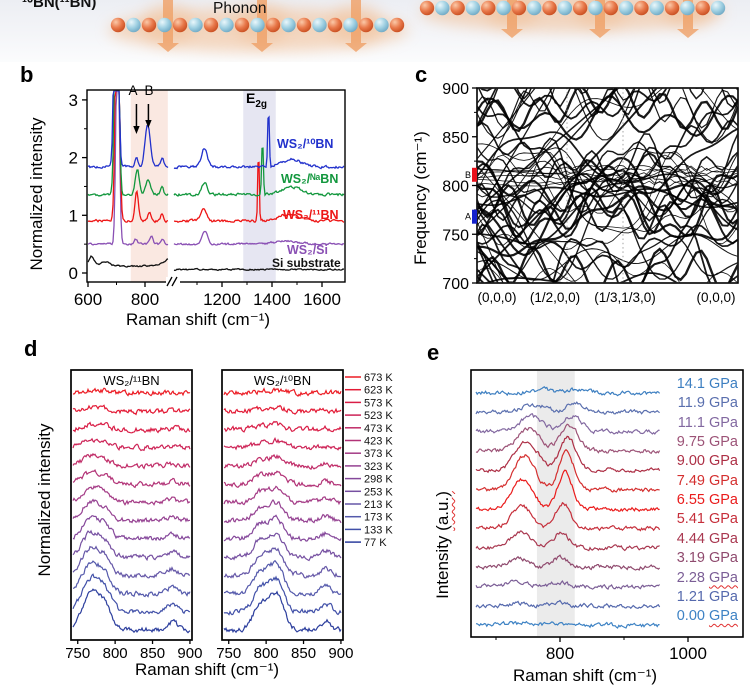 The height and width of the screenshot is (700, 750). Describe the element at coordinates (207, 669) in the screenshot. I see `panel-d-xlabel: Raman shift (cm⁻¹)` at that location.